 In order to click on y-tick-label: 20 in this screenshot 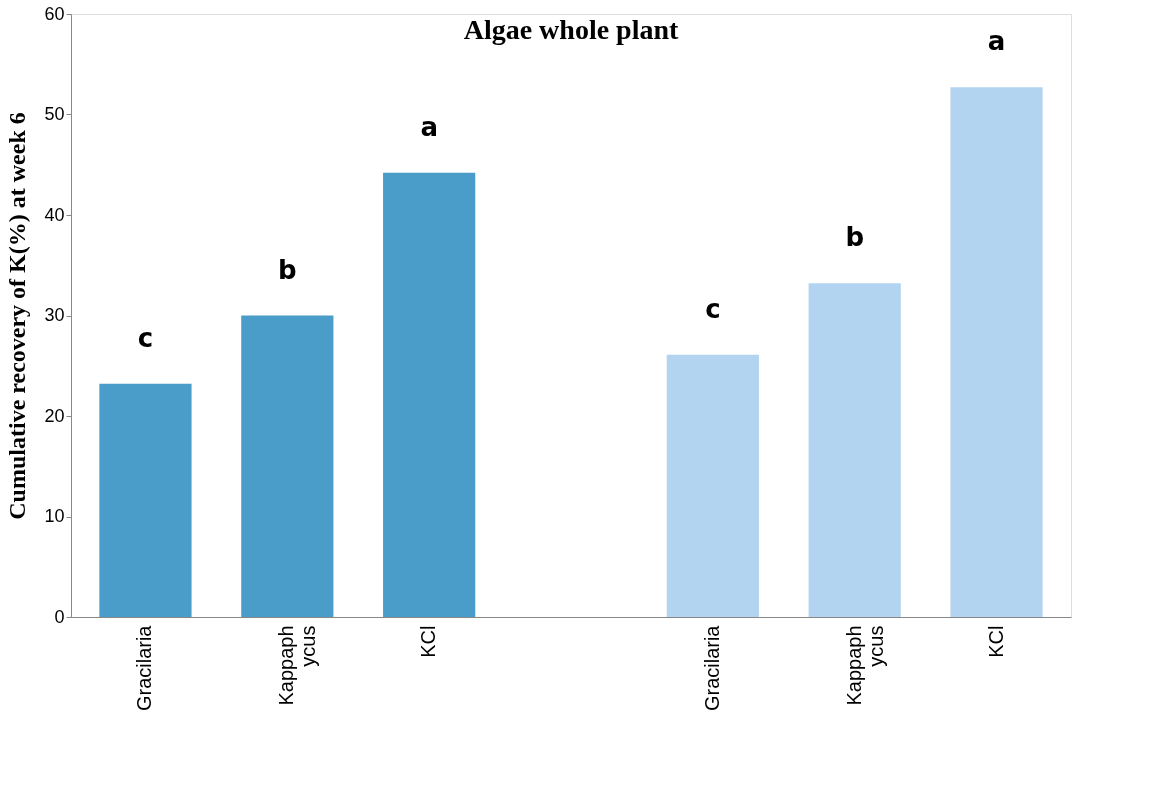, I will do `click(54, 415)`.